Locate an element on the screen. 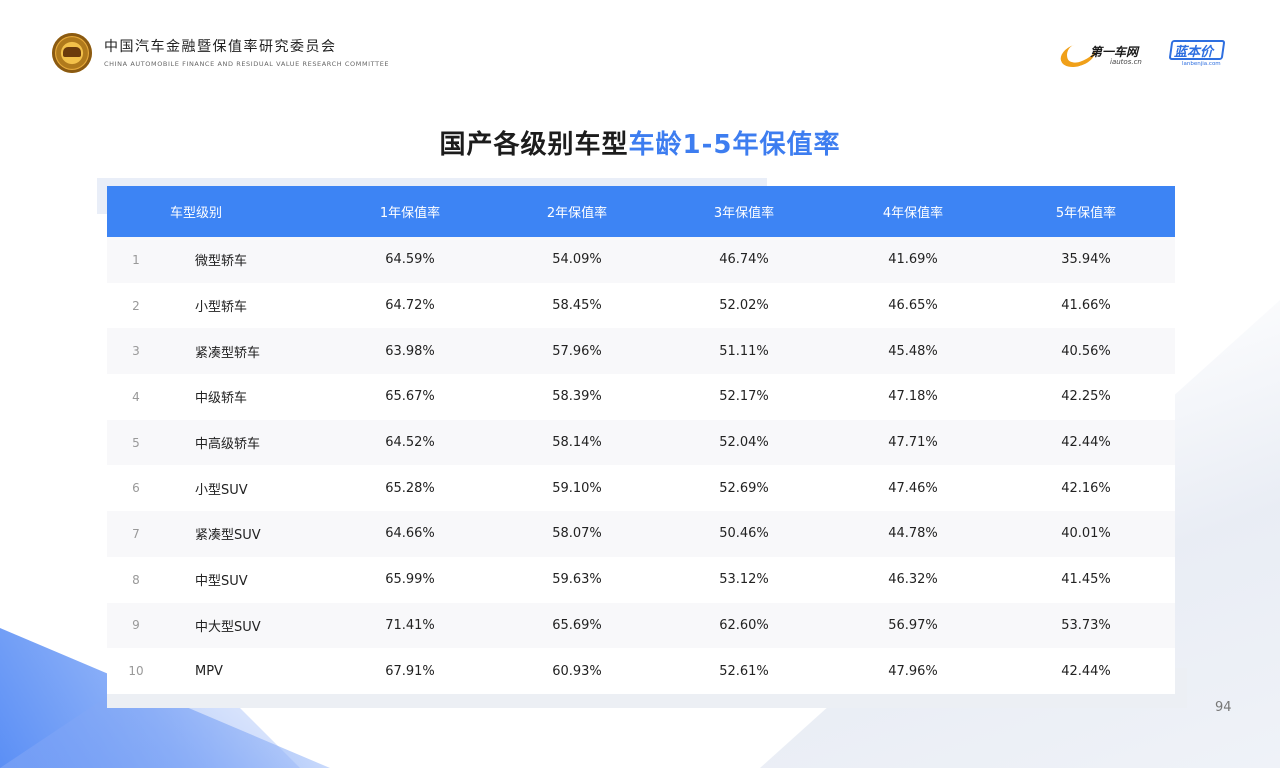  partner2-url: lanbenjia.com is located at coordinates (1201, 64).